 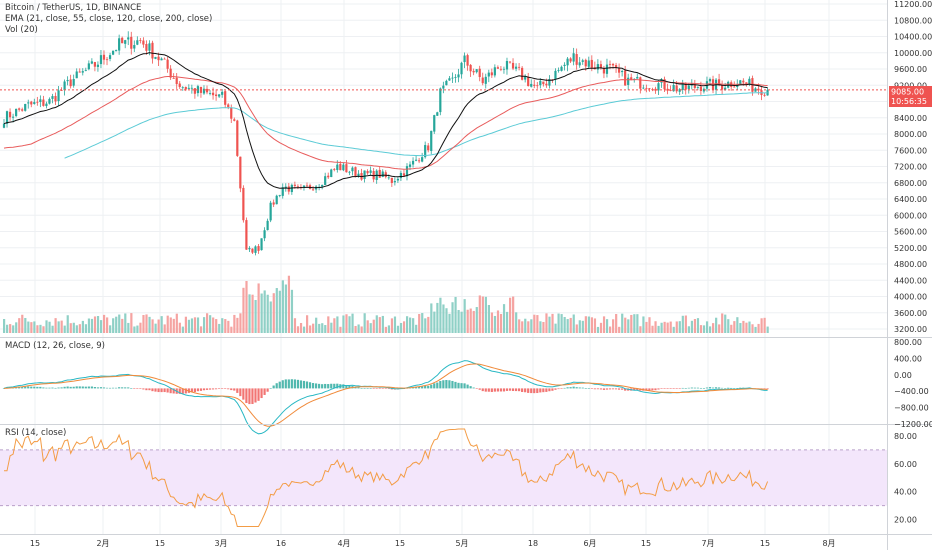 I want to click on volume-legend: Vol (20), so click(x=21, y=30).